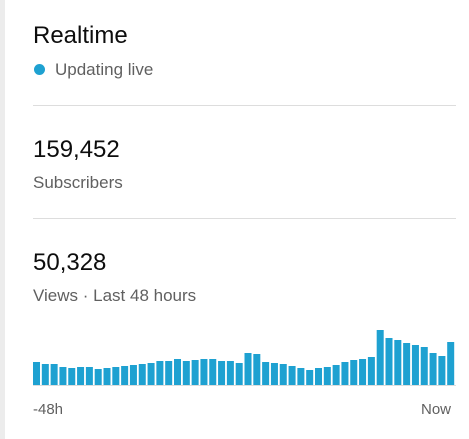 This screenshot has width=469, height=439. What do you see at coordinates (76, 149) in the screenshot?
I see `subscriber-count: 159,452` at bounding box center [76, 149].